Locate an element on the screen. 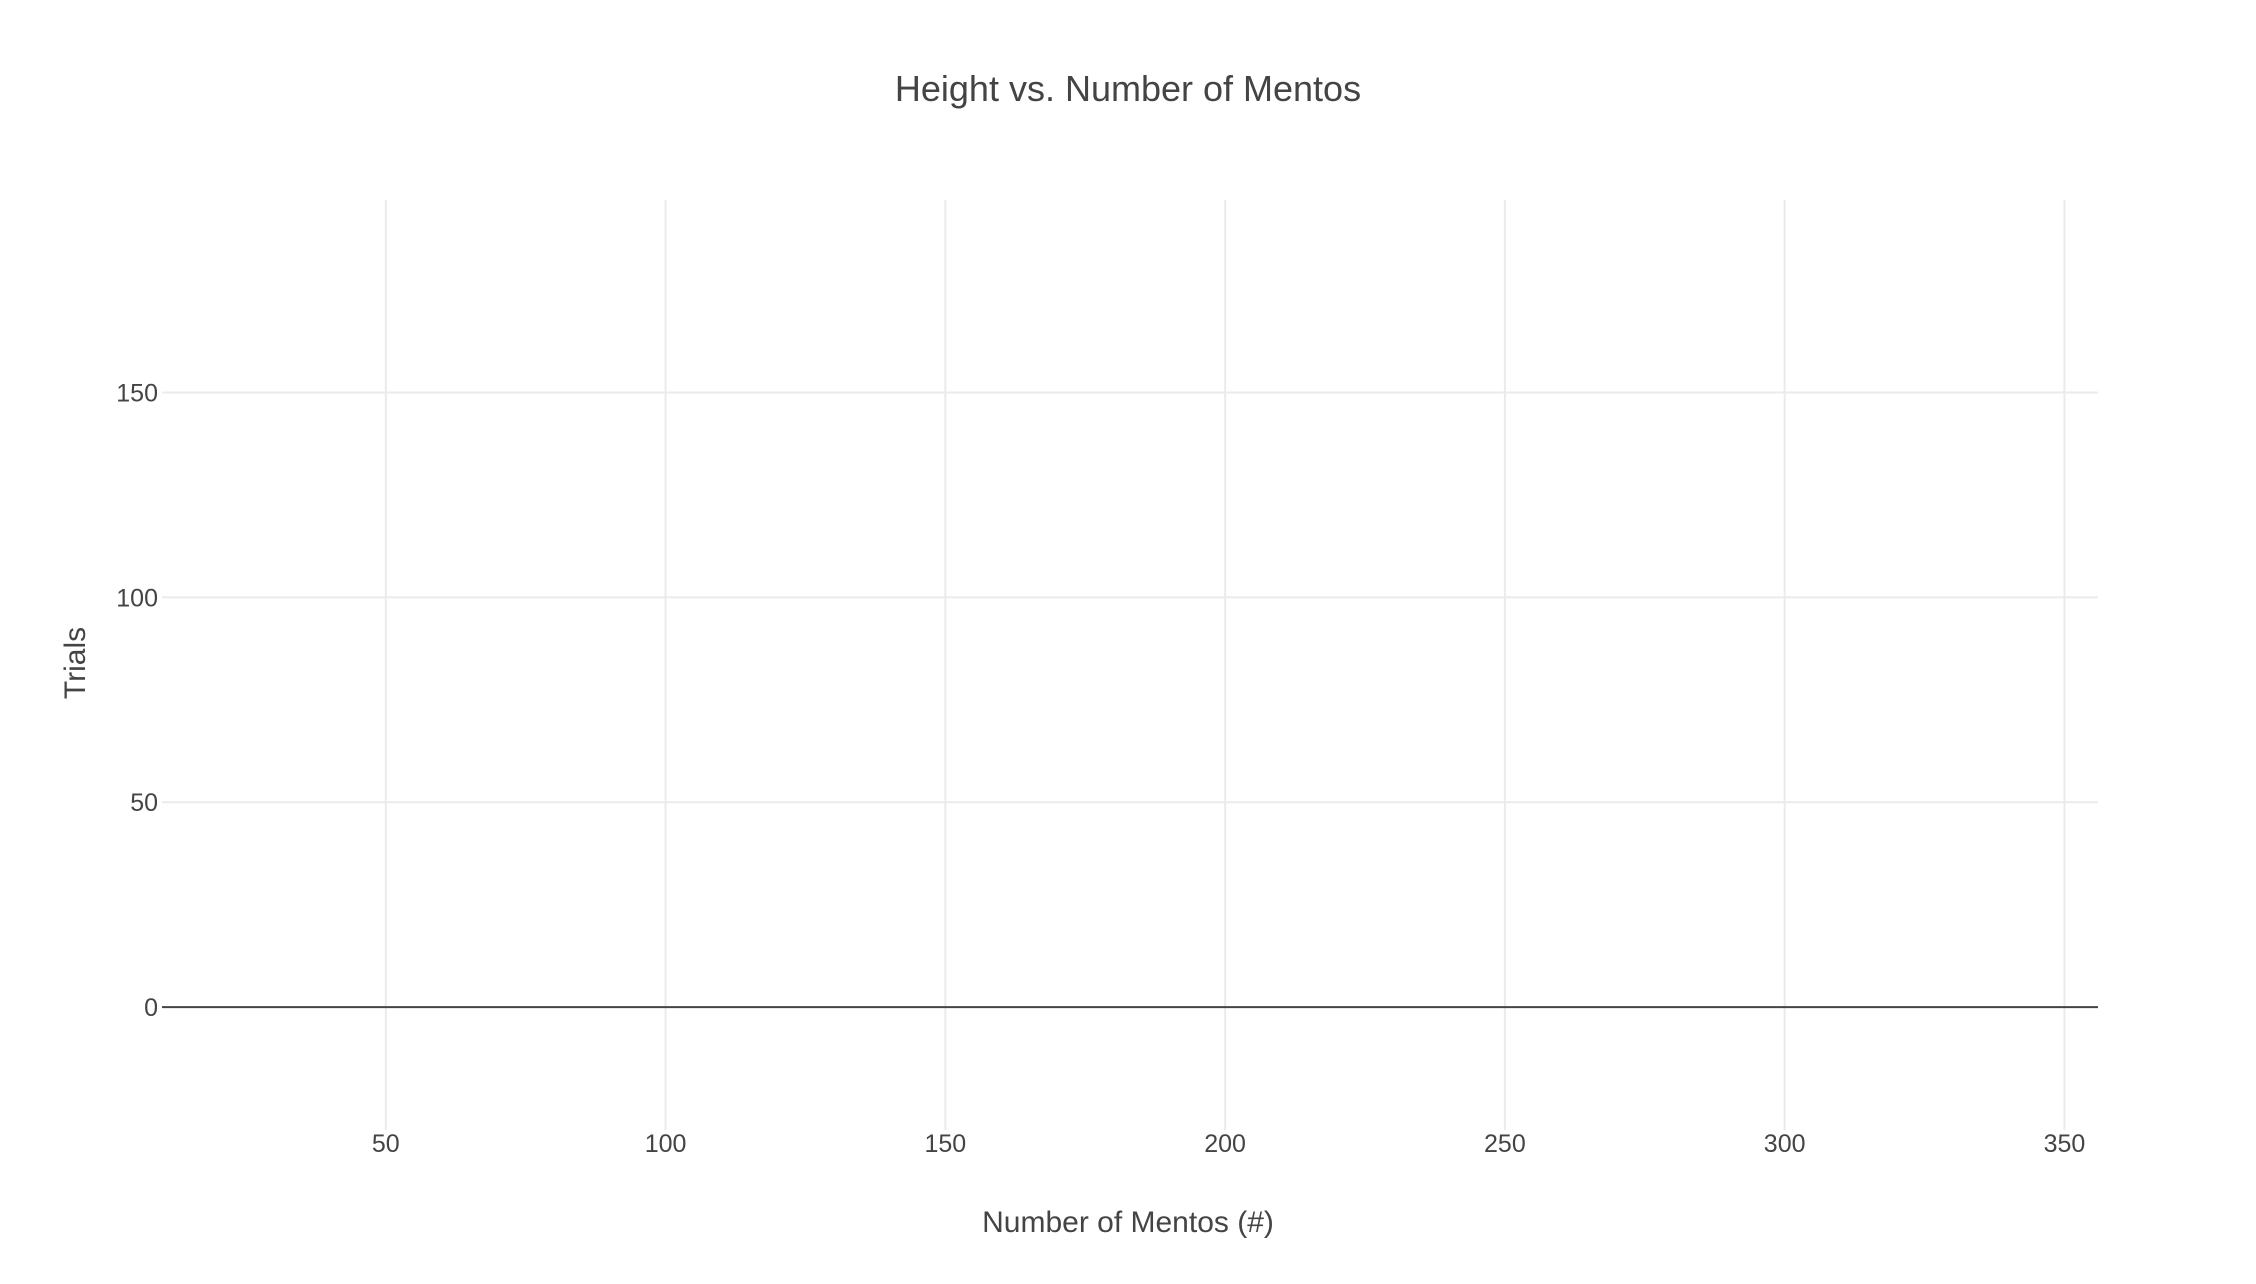  x-tick-label-250: 250 is located at coordinates (1505, 1144).